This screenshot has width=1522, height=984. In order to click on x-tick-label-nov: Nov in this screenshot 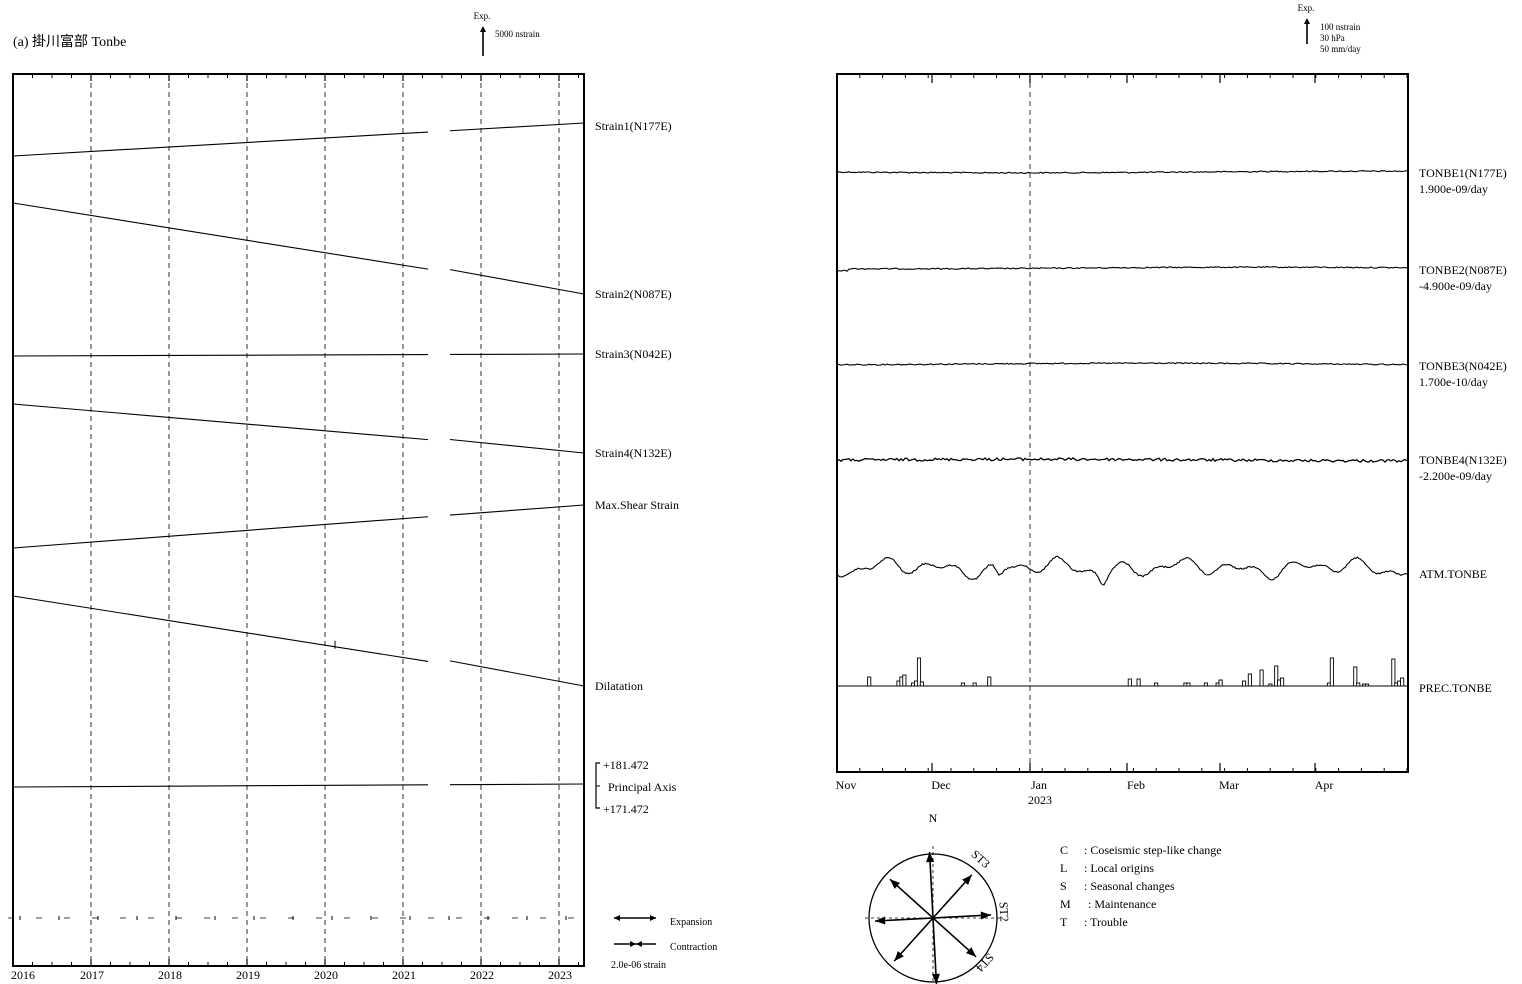, I will do `click(846, 785)`.